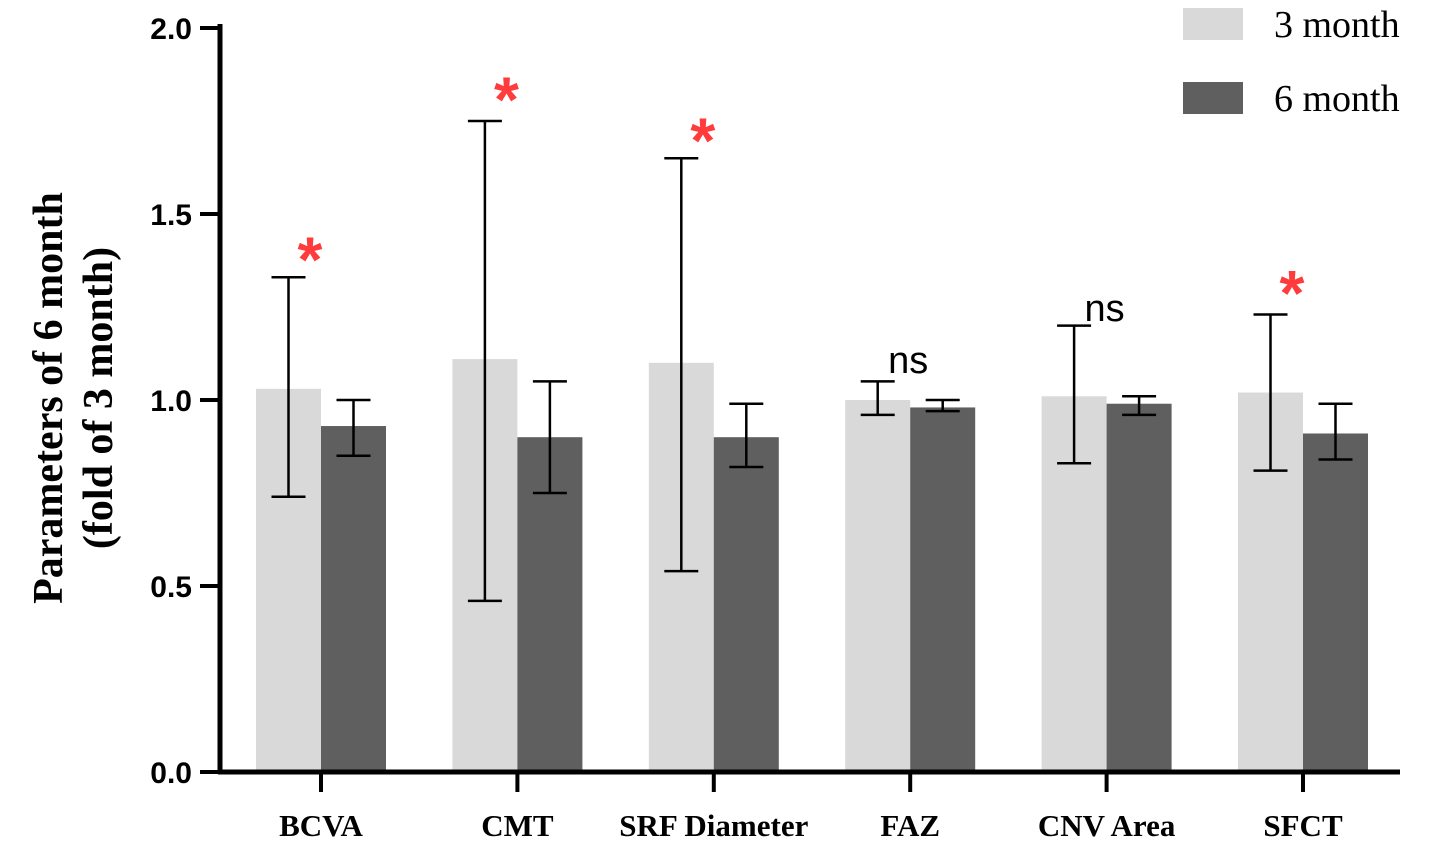  Describe the element at coordinates (910, 825) in the screenshot. I see `x-tick-label-faz: FAZ` at that location.